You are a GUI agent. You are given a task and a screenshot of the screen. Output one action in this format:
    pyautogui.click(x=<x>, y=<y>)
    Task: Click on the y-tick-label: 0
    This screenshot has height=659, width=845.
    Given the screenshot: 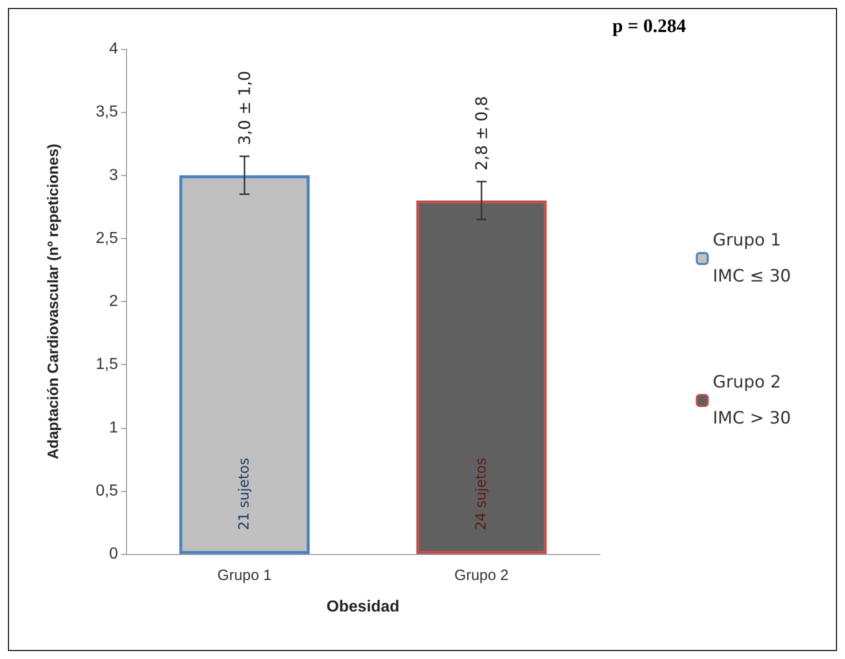 What is the action you would take?
    pyautogui.click(x=113, y=554)
    